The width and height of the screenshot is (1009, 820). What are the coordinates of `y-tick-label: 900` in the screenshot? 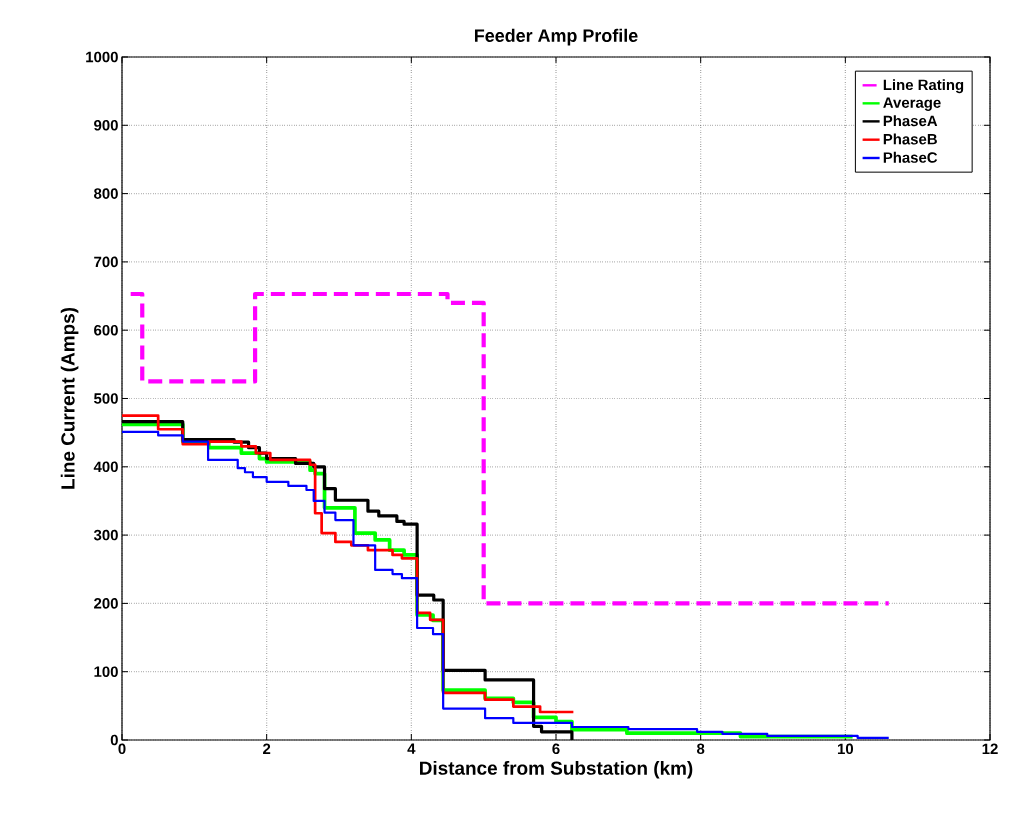 It's located at (106, 125).